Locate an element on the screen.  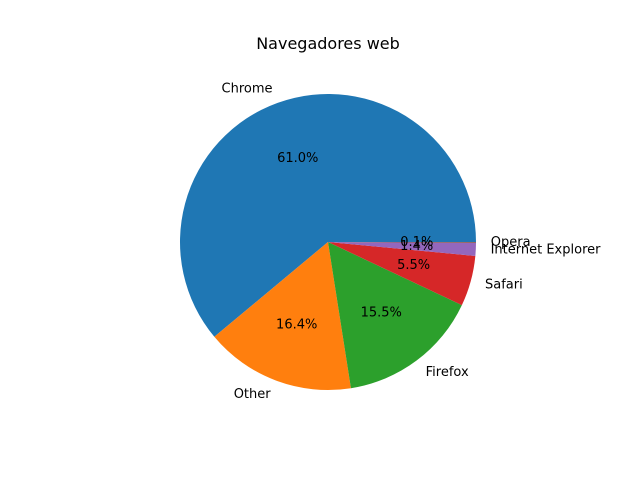
slice-safari is located at coordinates (402, 274).